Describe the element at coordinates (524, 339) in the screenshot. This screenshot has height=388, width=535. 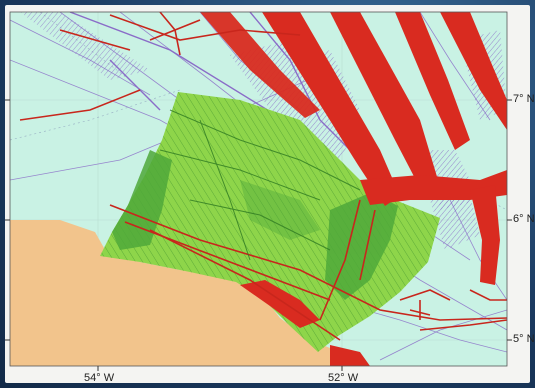
I see `y-tick-label: 5° N` at that location.